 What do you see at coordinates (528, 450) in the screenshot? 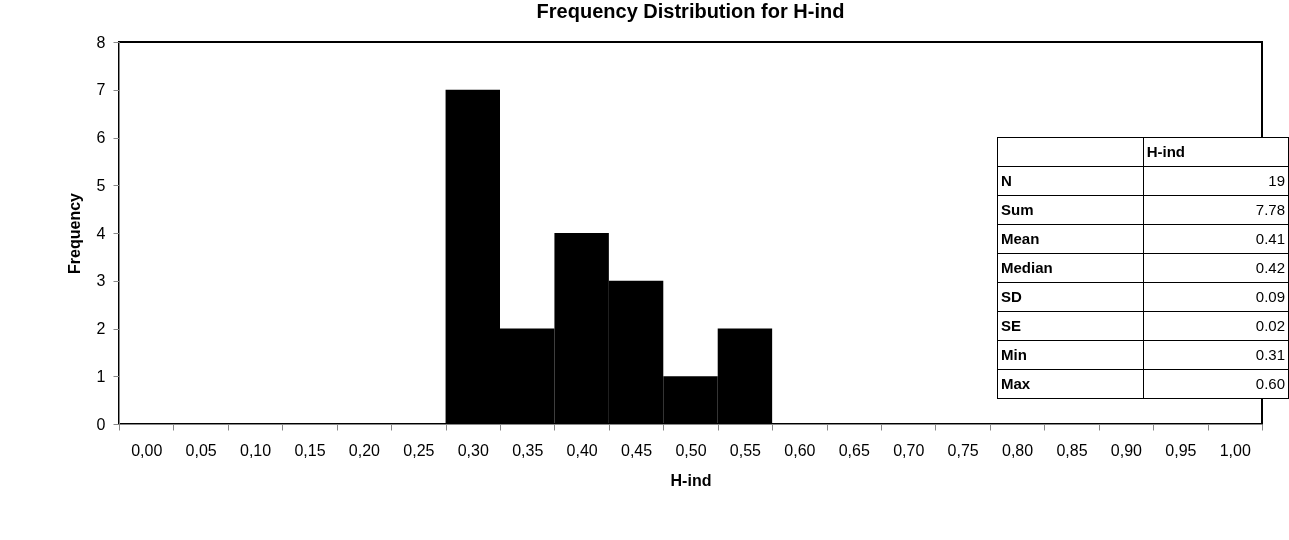
I see `x-tick-label: 0,35` at bounding box center [528, 450].